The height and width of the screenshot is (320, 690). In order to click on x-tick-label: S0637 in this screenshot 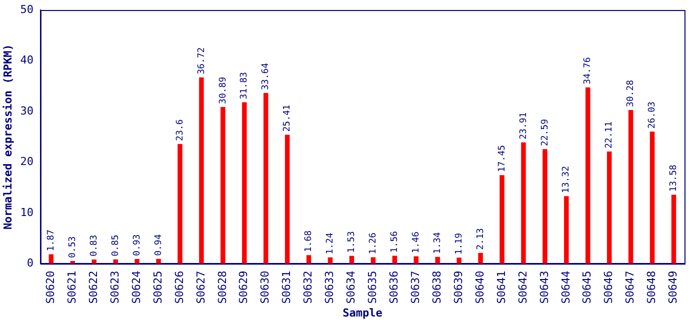, I will do `click(415, 287)`.